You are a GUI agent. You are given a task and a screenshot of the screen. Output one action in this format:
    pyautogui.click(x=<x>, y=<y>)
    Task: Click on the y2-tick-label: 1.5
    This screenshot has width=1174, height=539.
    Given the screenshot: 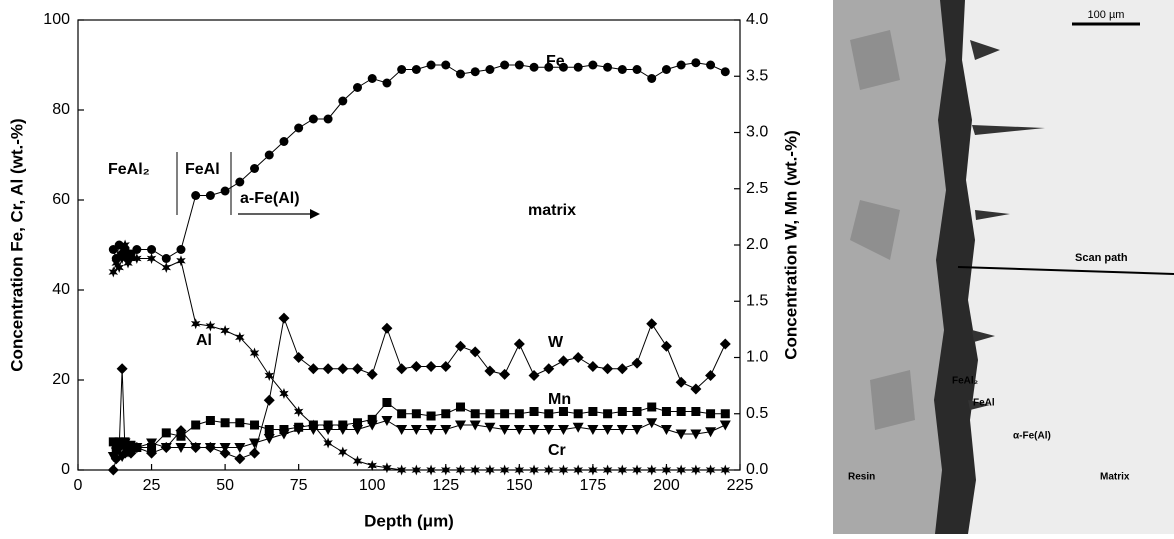 What is the action you would take?
    pyautogui.click(x=757, y=300)
    